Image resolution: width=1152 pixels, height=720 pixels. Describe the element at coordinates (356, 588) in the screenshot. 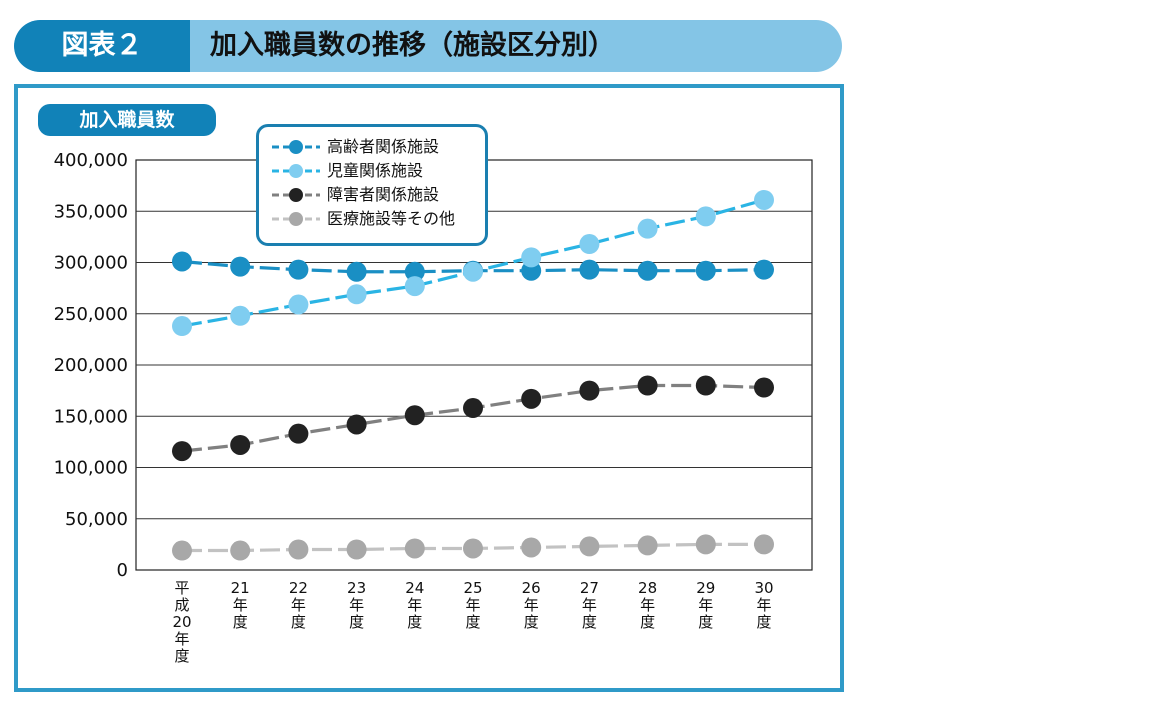

I see `x-tick-label-part: 23` at that location.